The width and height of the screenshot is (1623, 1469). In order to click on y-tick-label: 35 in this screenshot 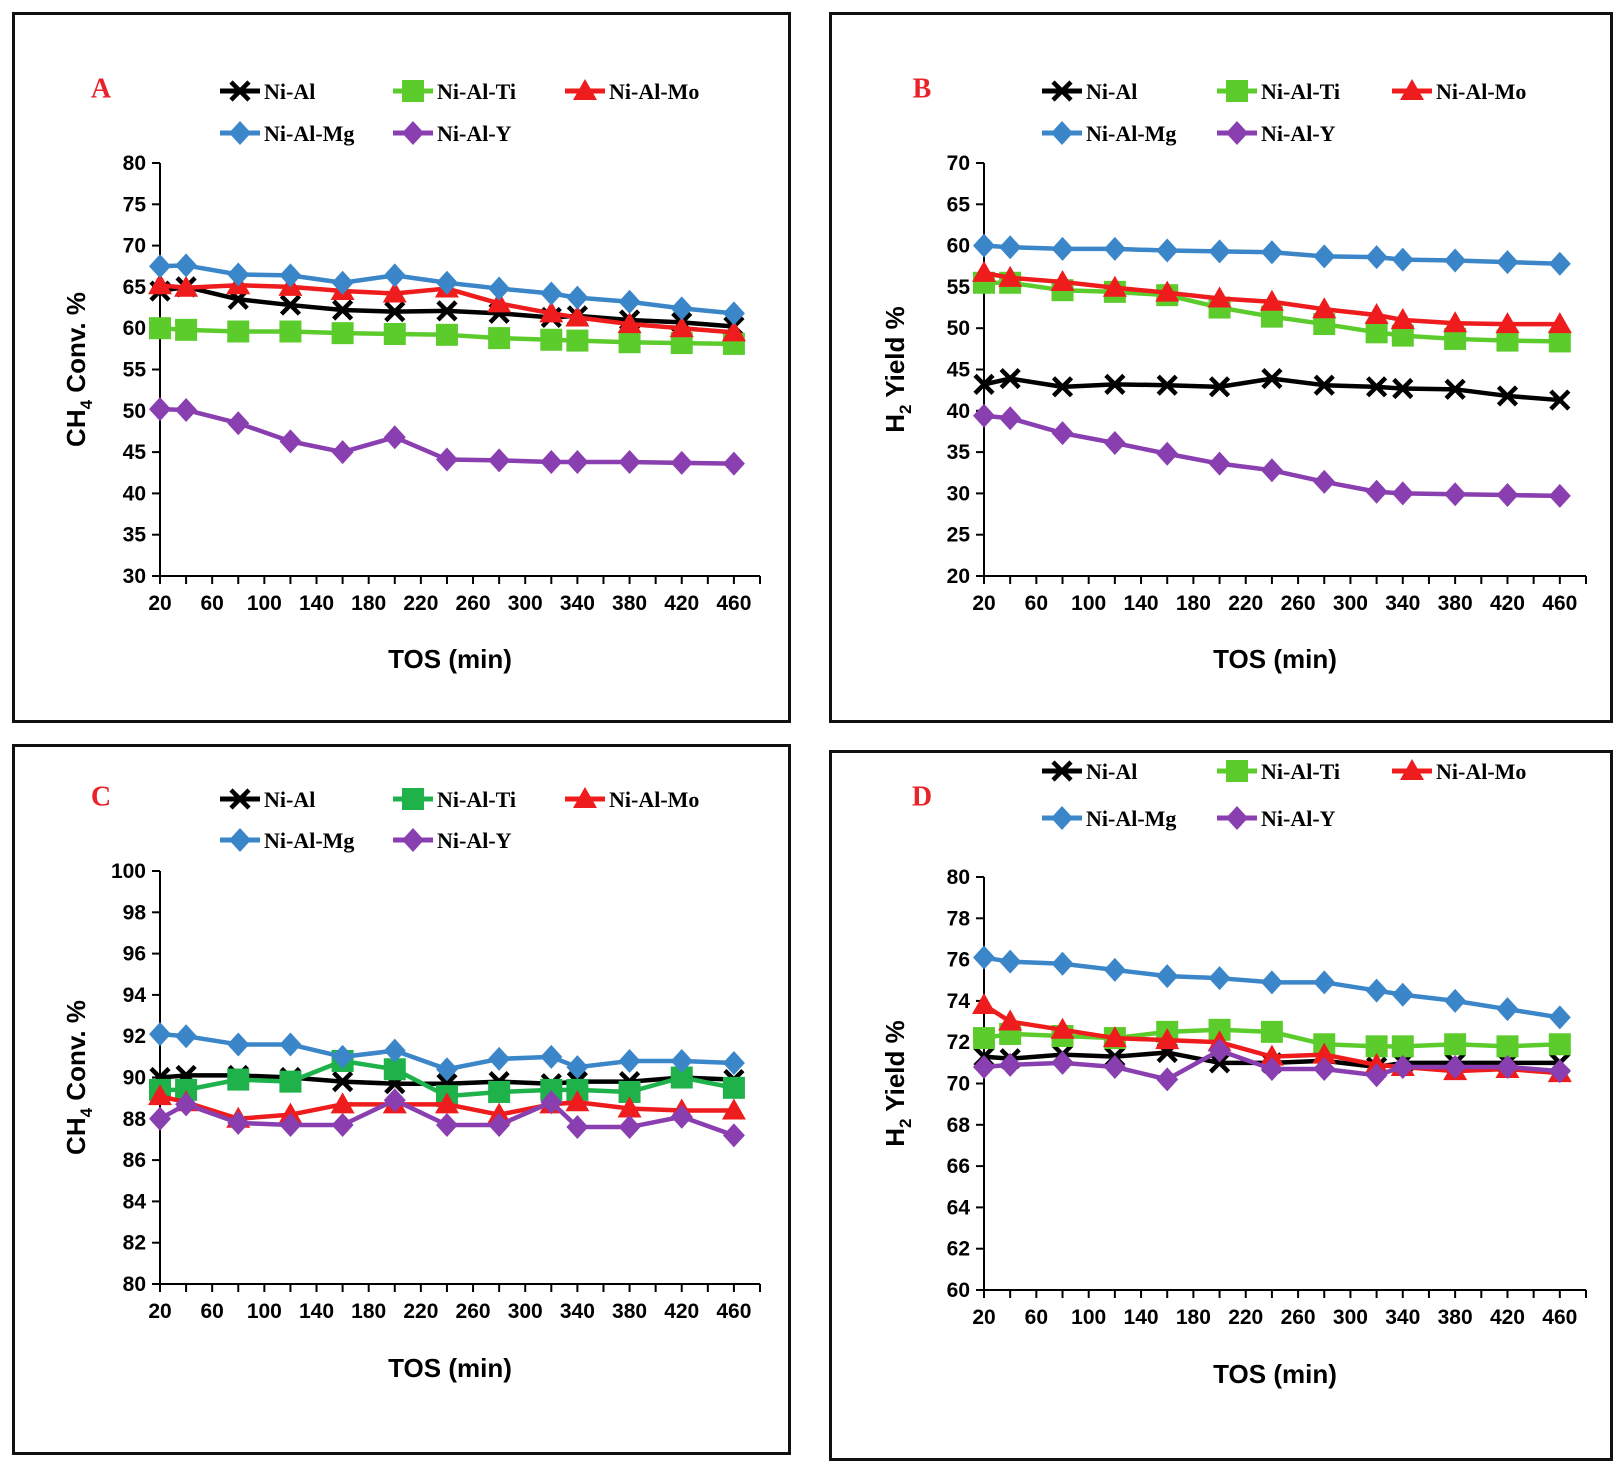, I will do `click(135, 535)`.